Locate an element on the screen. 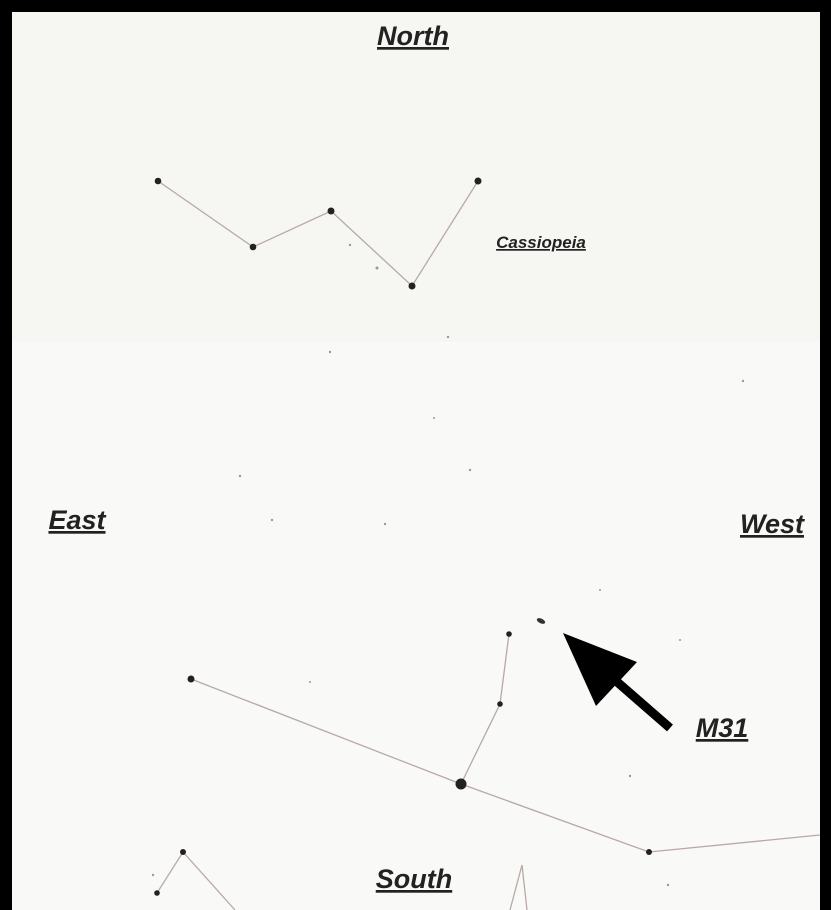 This screenshot has width=831, height=910. arrow is located at coordinates (618, 682).